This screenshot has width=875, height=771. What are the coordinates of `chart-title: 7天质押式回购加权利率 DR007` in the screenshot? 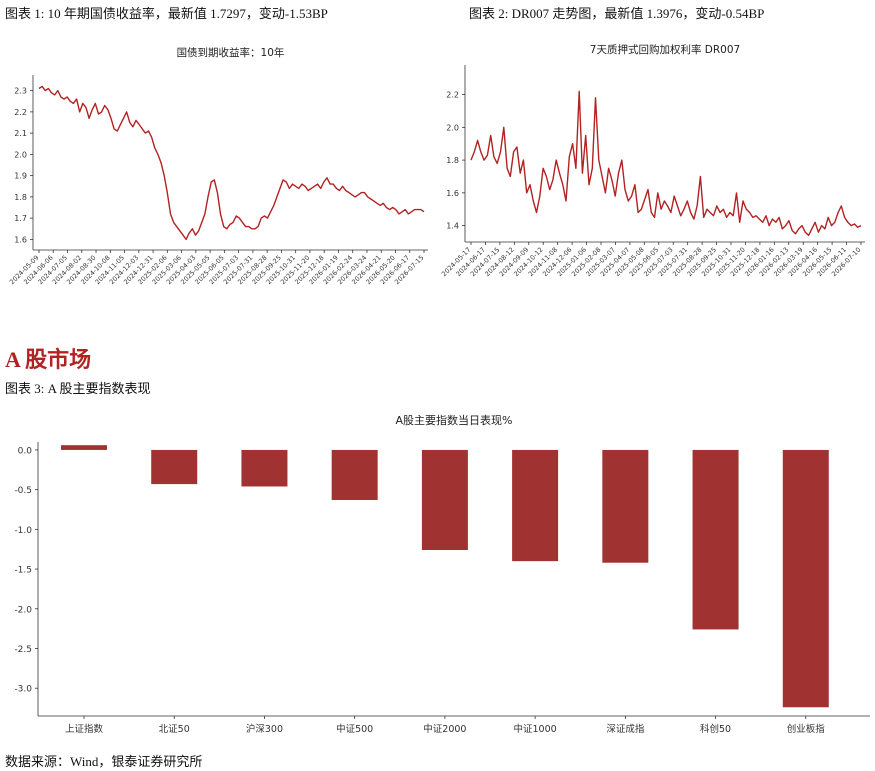 It's located at (665, 49).